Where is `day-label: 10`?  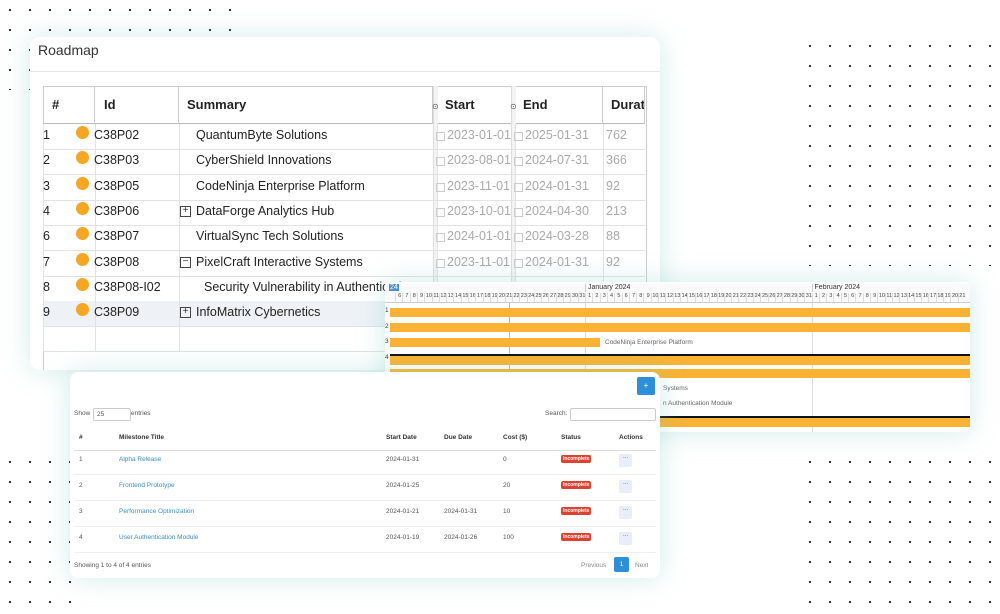
day-label: 10 is located at coordinates (654, 297).